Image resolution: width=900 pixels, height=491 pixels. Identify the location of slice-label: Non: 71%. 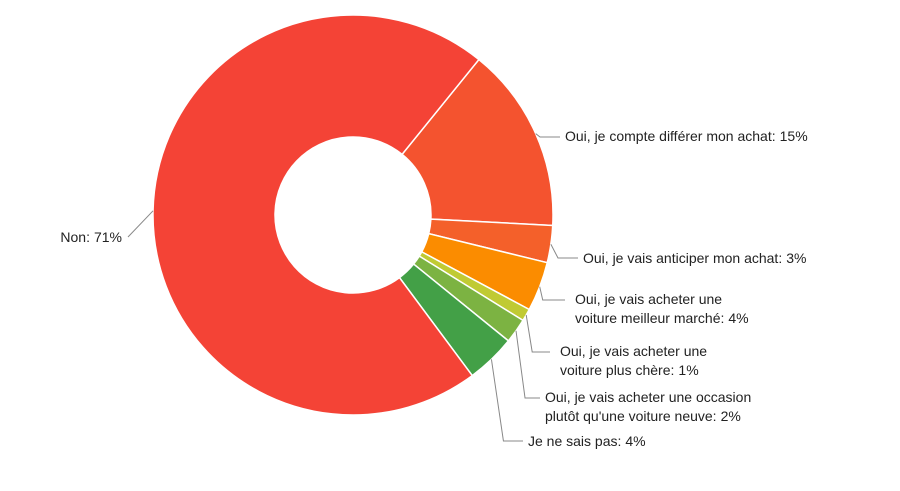
(71, 237).